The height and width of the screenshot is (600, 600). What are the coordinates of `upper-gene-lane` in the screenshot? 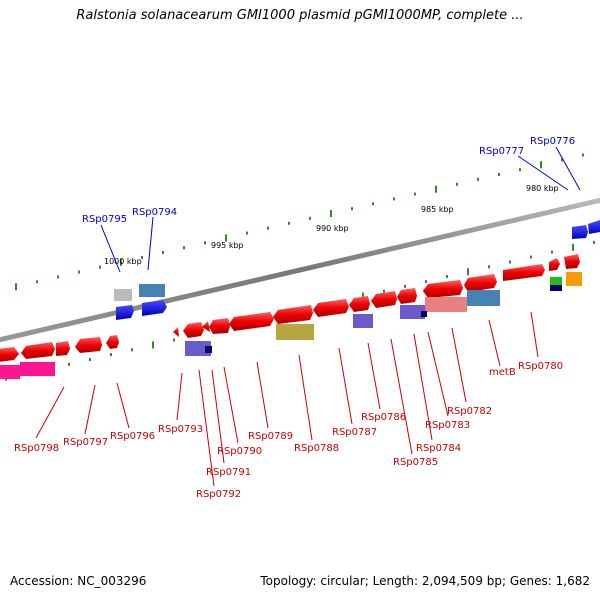 It's located at (357, 270).